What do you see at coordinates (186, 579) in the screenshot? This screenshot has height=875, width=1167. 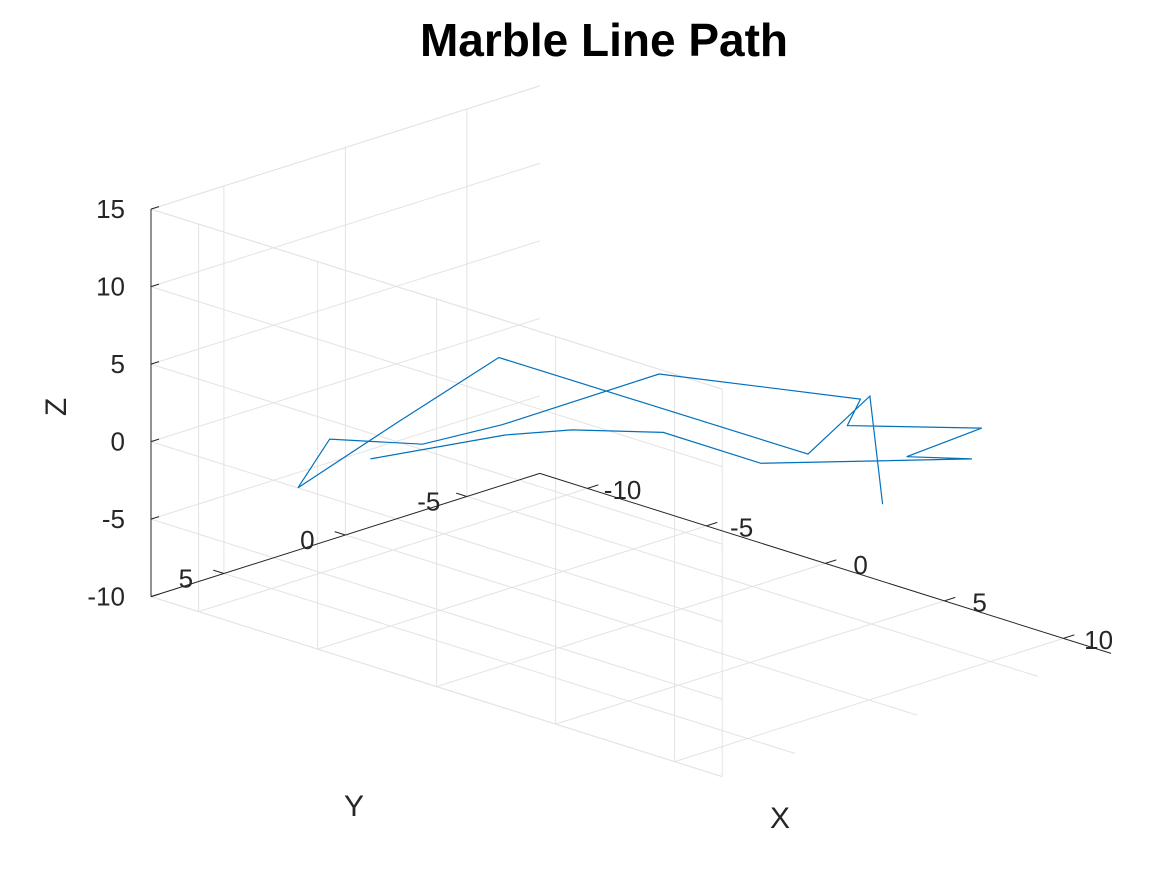 I see `y-tick-label: 5` at bounding box center [186, 579].